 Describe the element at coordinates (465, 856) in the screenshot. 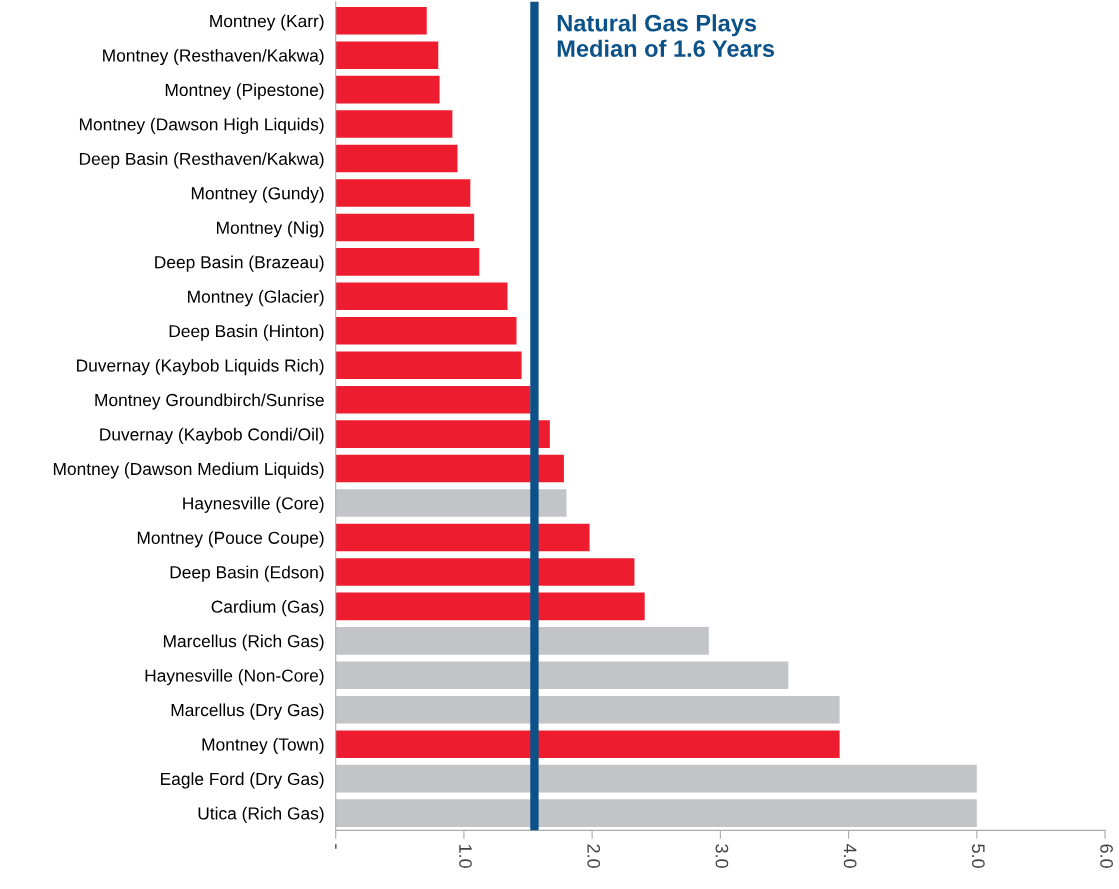

I see `x-tick-label: 1.0` at that location.